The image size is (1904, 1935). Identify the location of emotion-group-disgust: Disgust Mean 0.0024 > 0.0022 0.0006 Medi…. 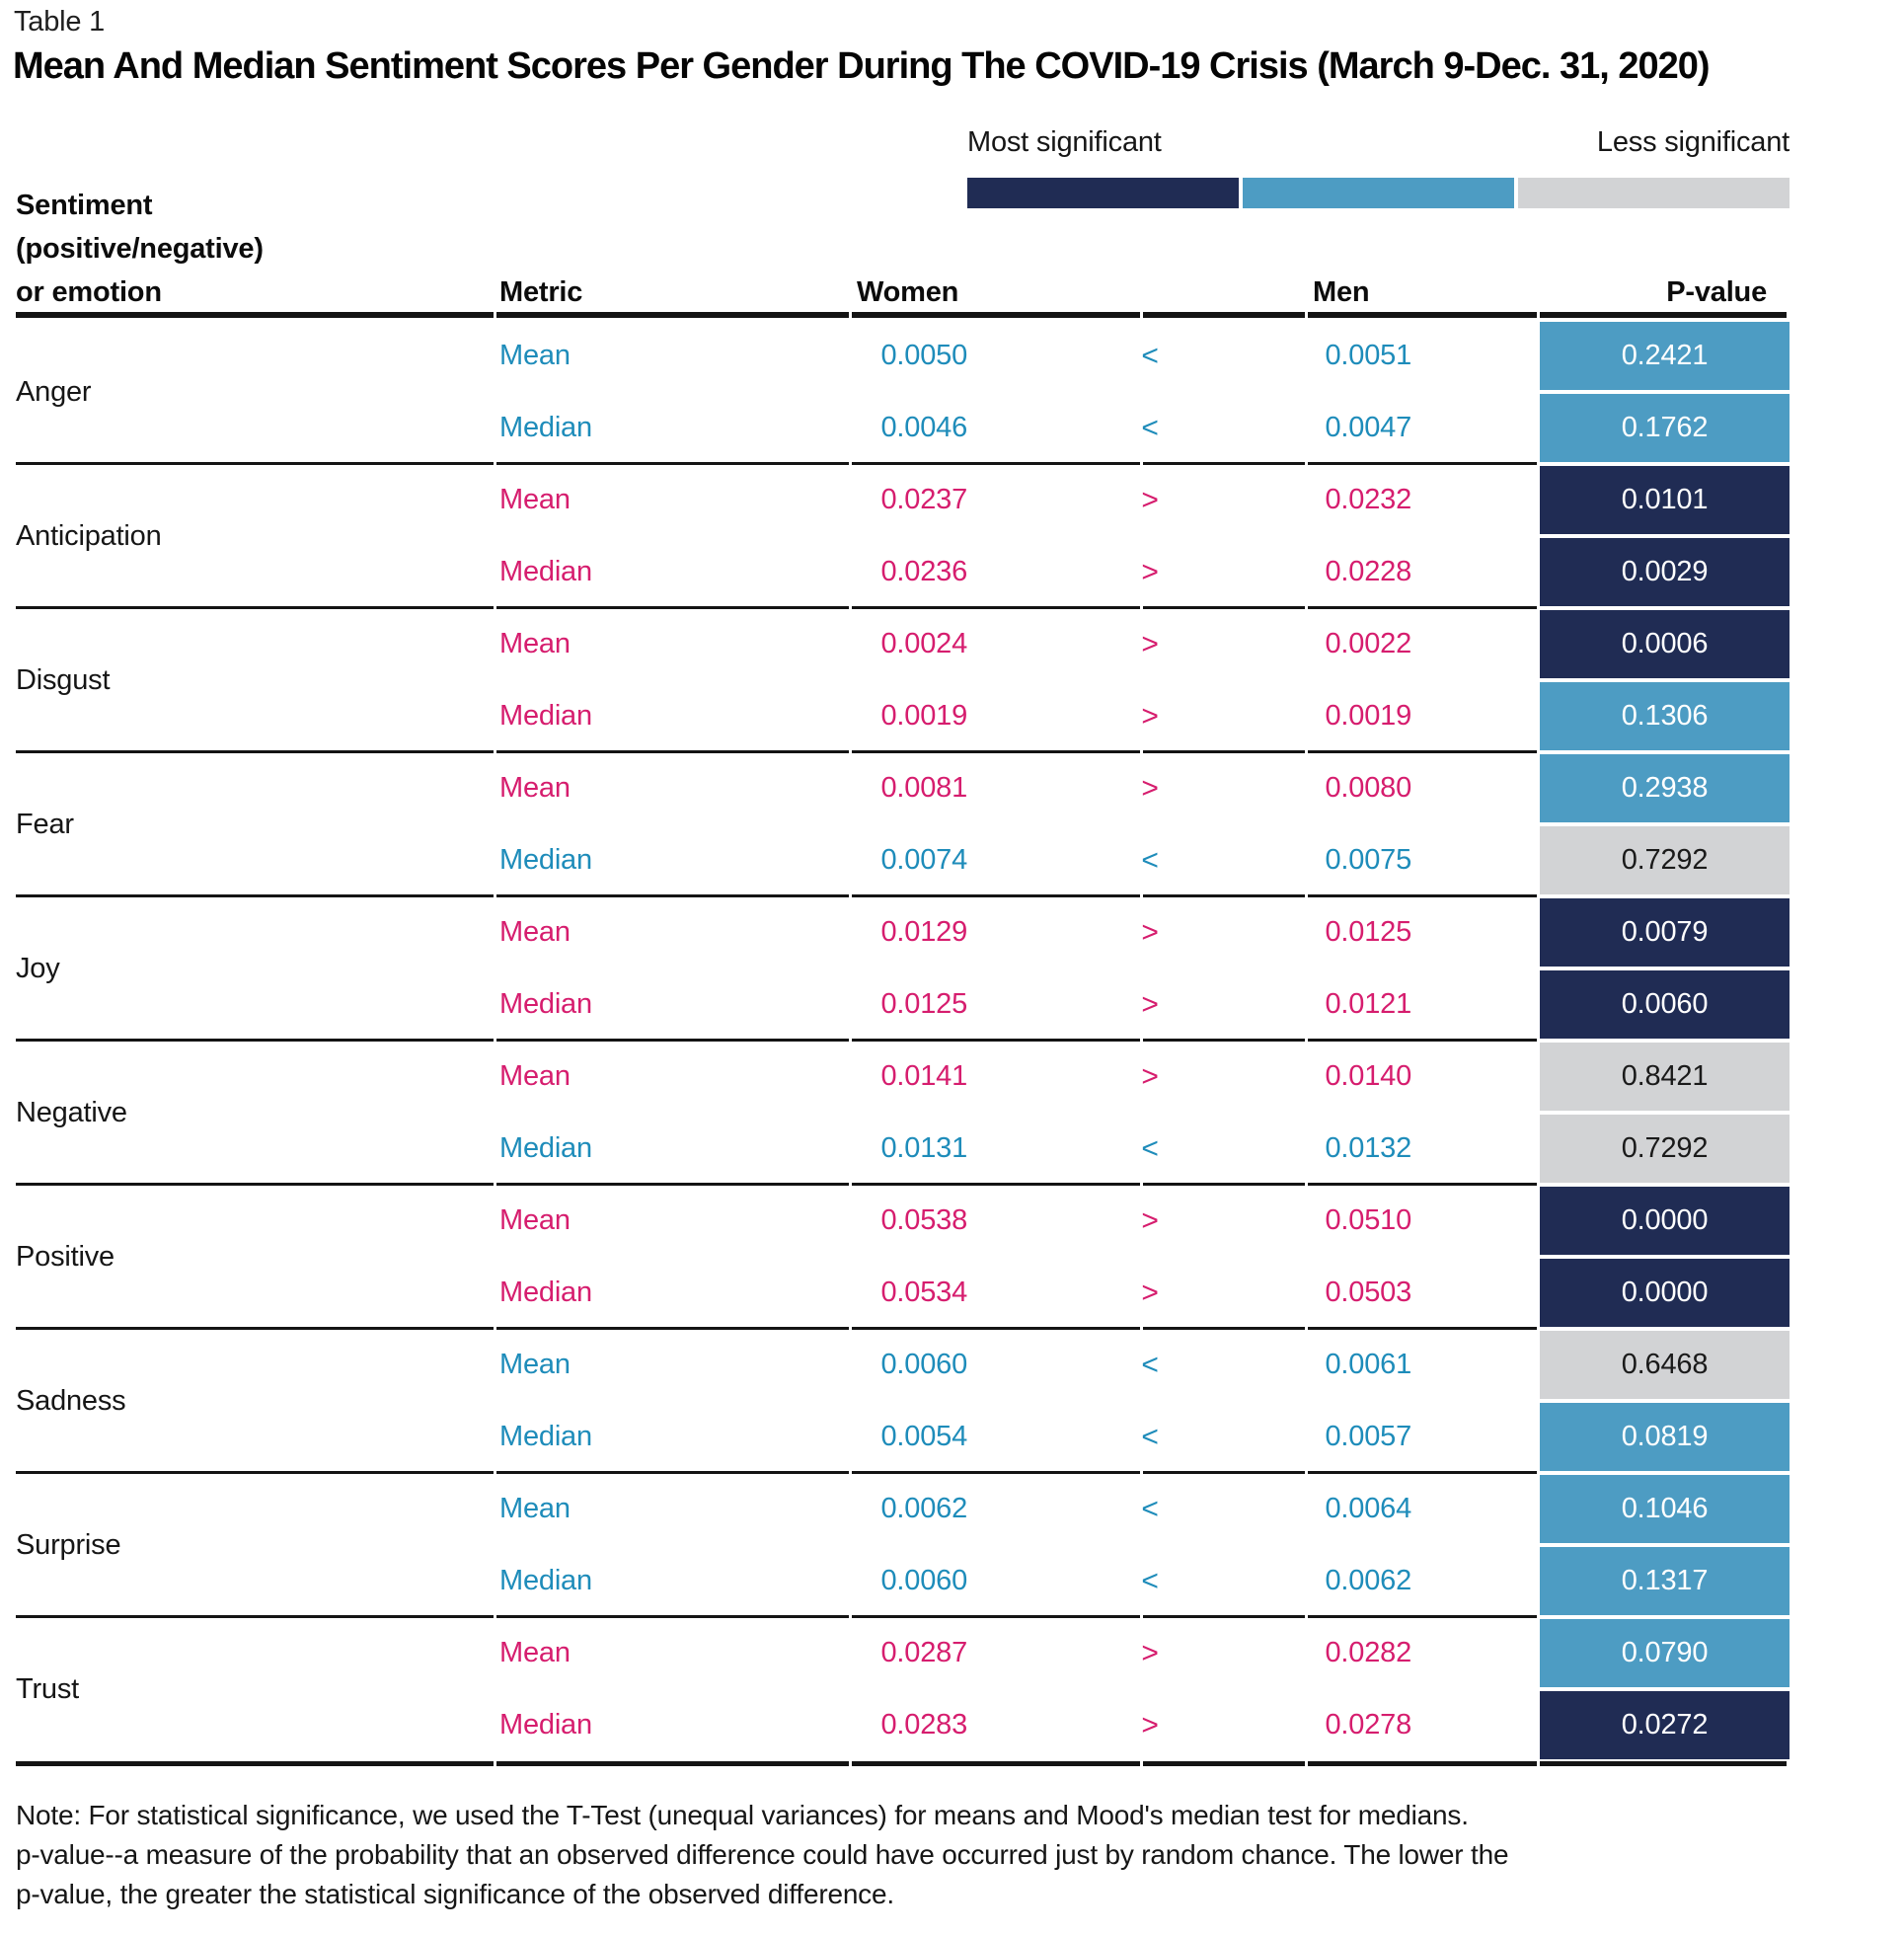
(952, 680).